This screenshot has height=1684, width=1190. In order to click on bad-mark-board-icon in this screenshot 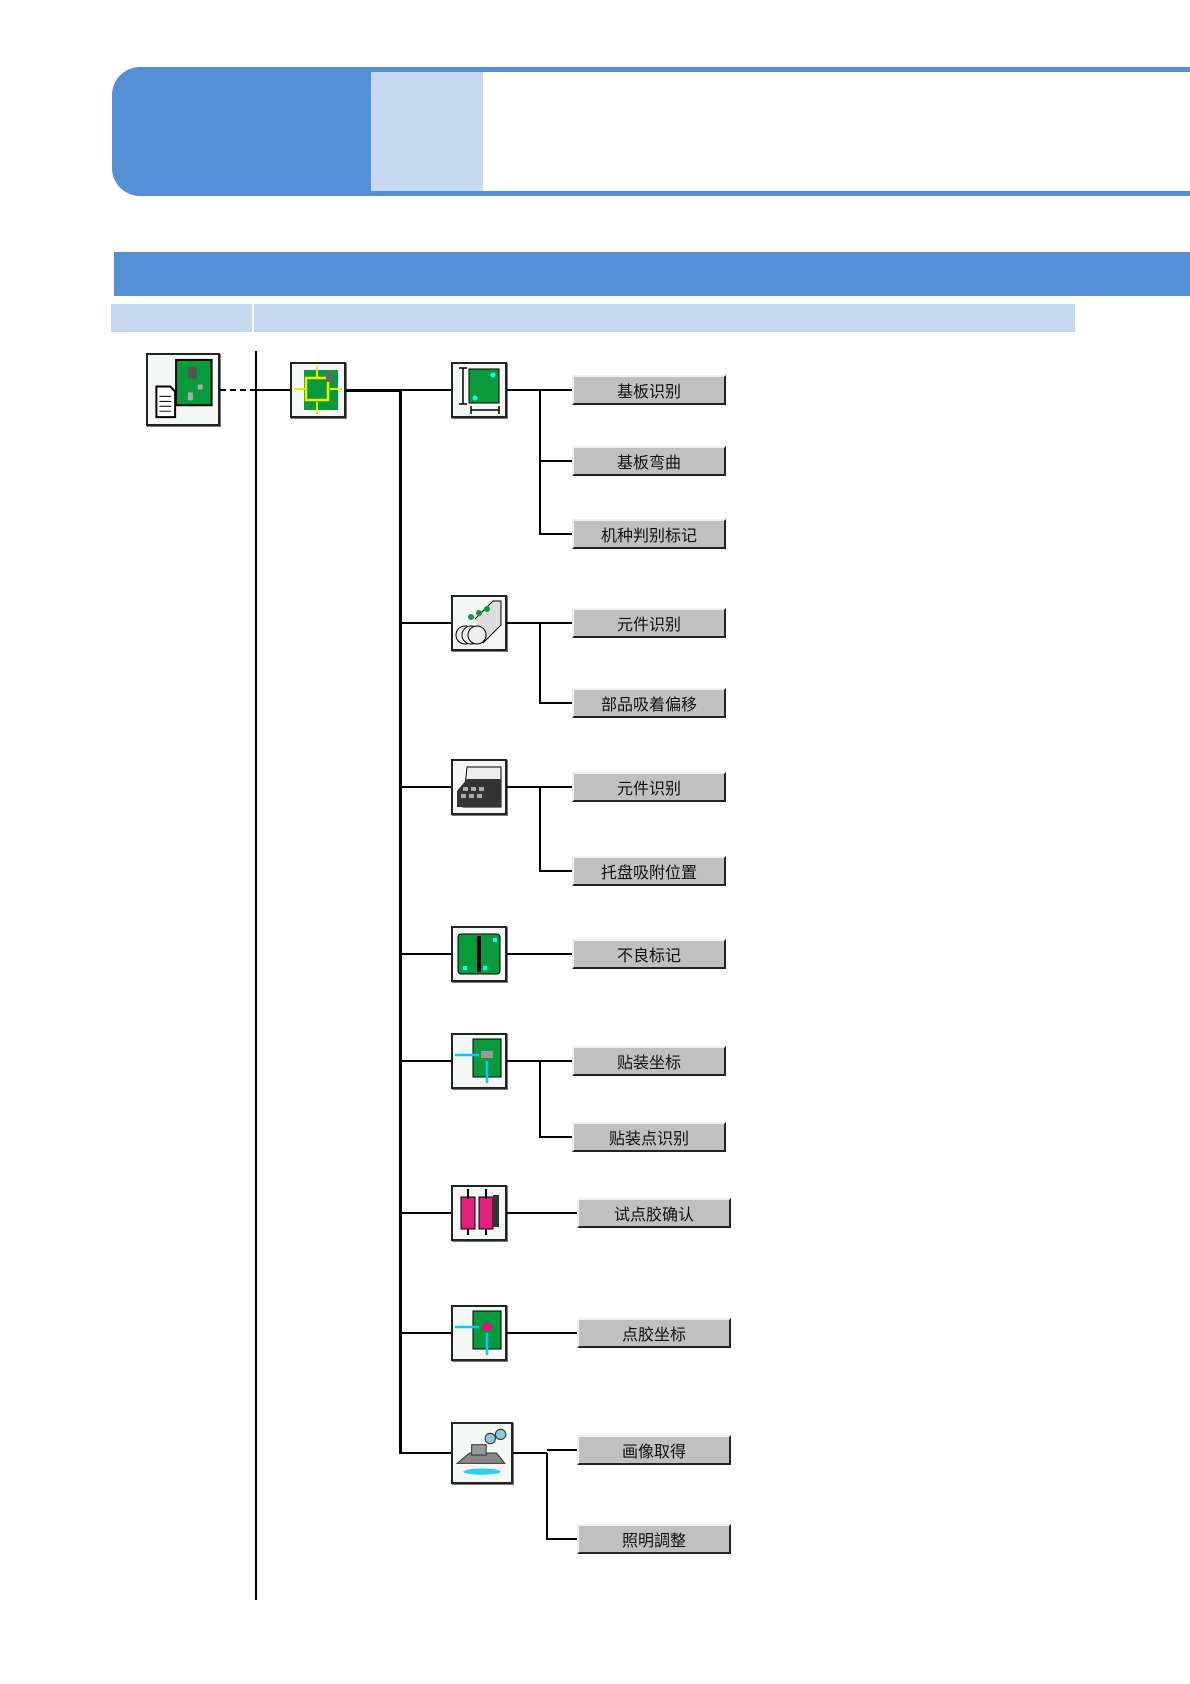, I will do `click(479, 954)`.